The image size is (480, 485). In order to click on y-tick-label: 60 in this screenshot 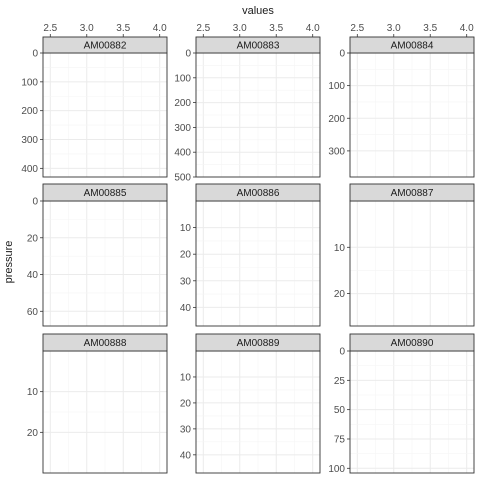, I will do `click(33, 312)`.